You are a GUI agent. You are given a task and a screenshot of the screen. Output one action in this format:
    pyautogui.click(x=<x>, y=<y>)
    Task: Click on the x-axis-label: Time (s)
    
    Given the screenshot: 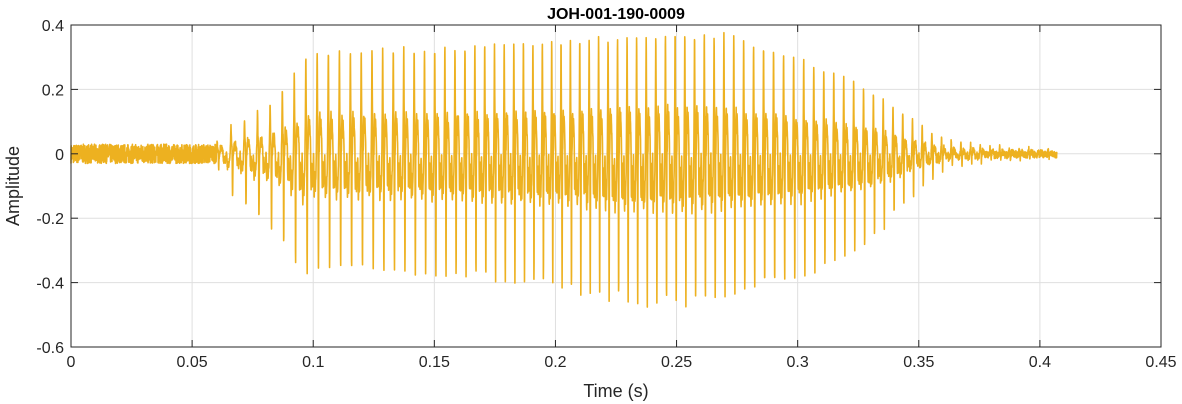 What is the action you would take?
    pyautogui.click(x=615, y=391)
    